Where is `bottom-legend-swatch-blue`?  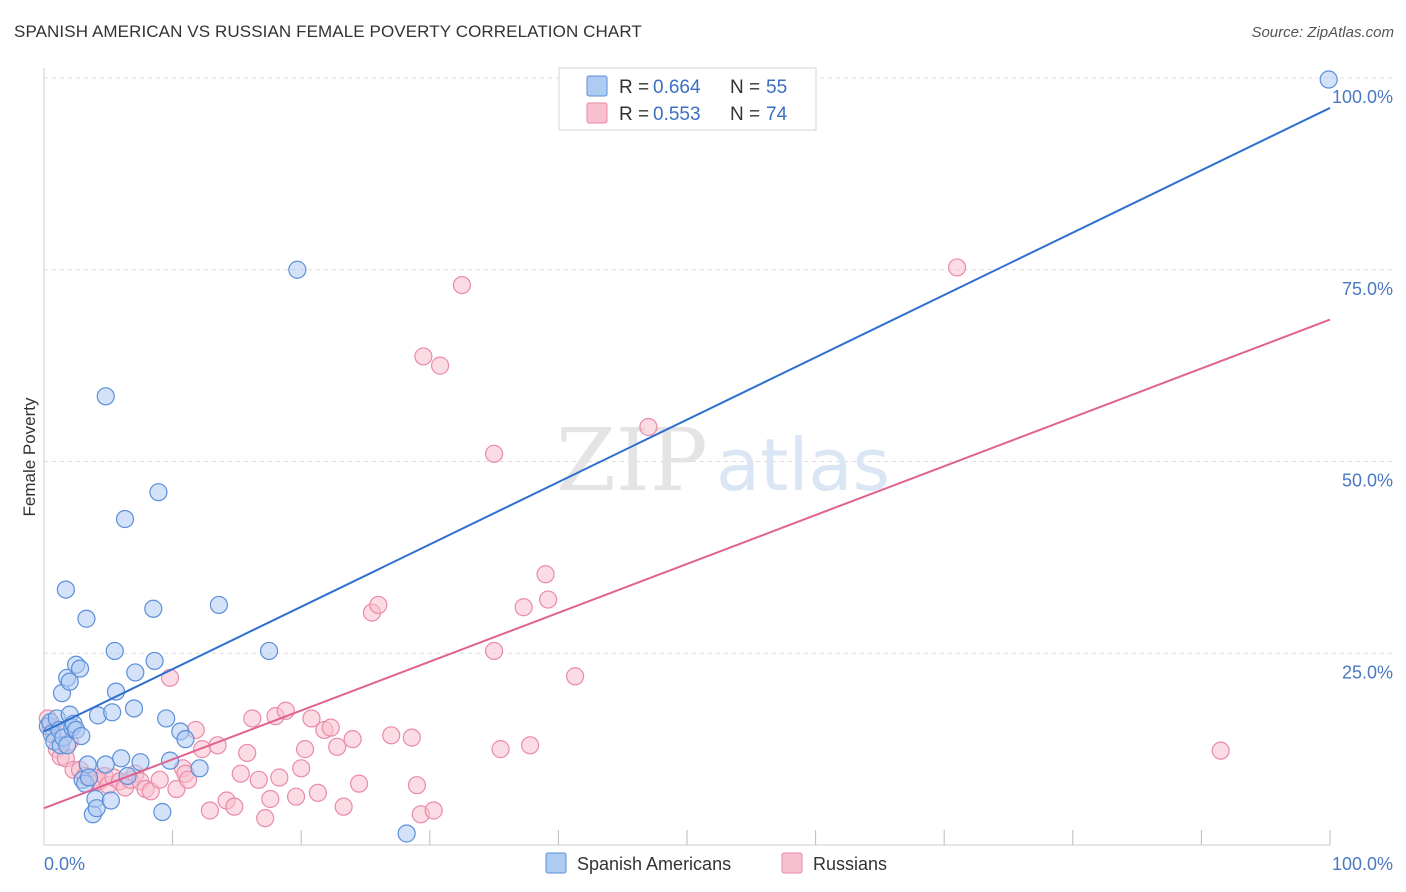 bottom-legend-swatch-blue is located at coordinates (556, 863).